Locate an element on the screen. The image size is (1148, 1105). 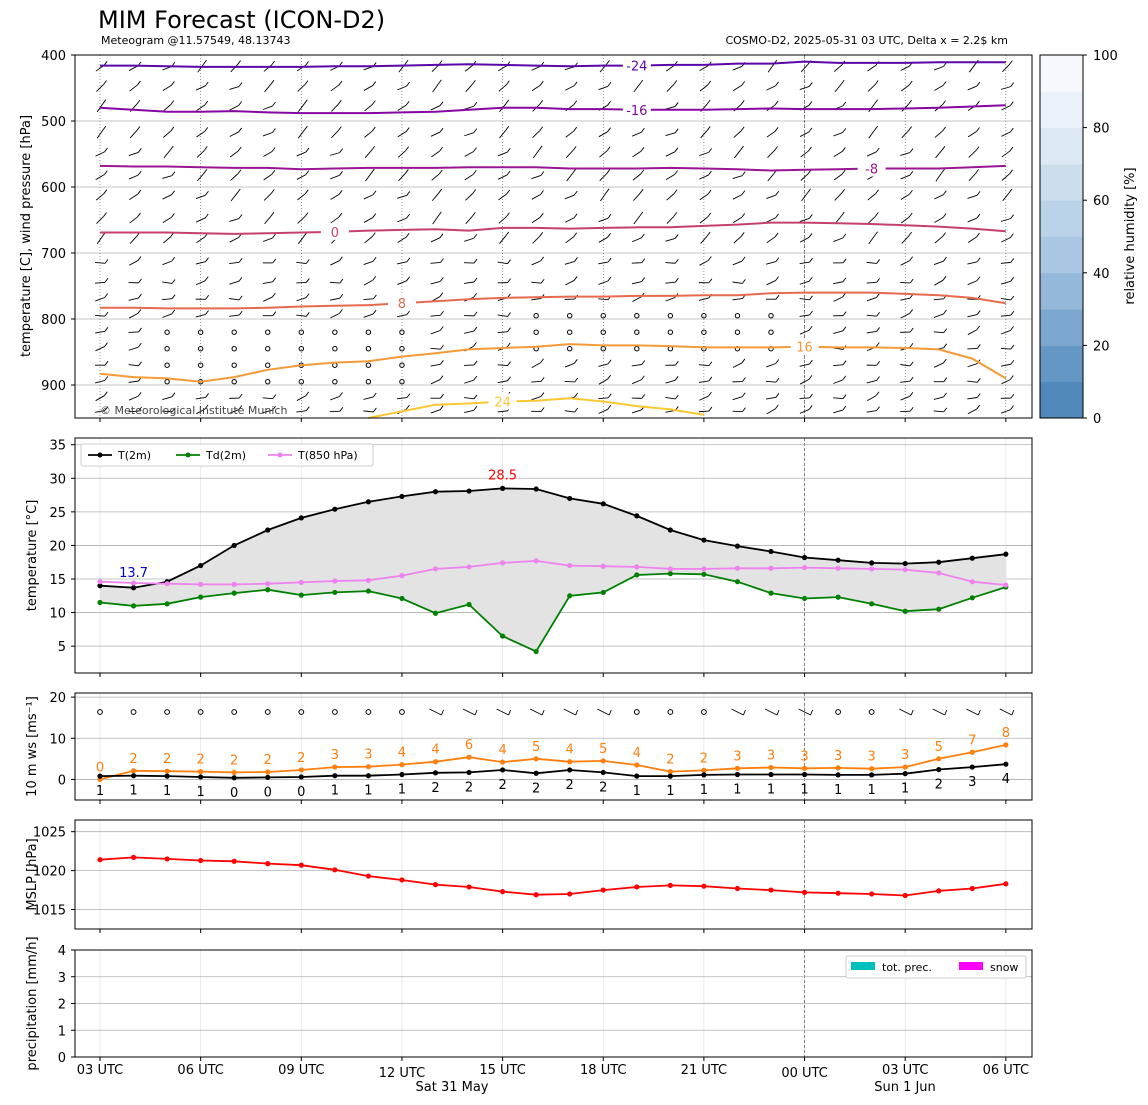
legend-marker is located at coordinates (280, 455).